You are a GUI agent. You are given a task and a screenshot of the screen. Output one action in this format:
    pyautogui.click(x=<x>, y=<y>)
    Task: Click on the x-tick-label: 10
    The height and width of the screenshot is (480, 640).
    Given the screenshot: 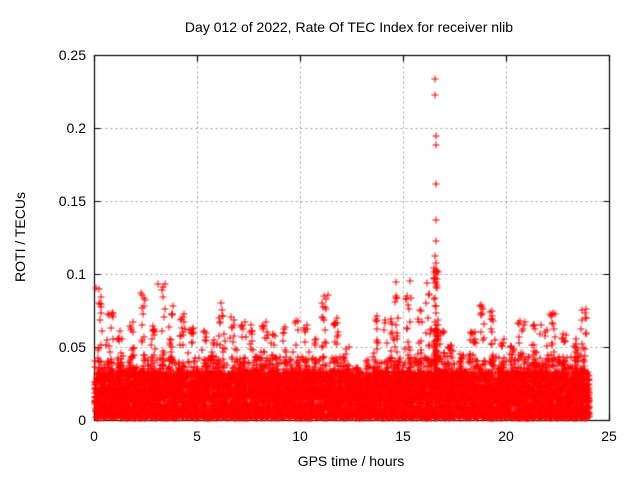 What is the action you would take?
    pyautogui.click(x=300, y=436)
    